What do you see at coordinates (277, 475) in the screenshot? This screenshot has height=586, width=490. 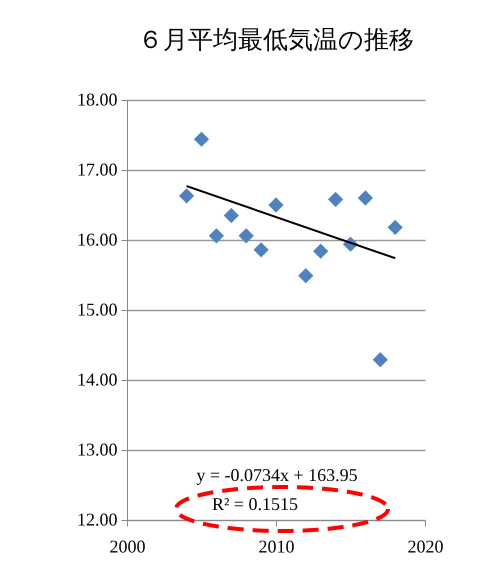 I see `annotation: y = -0.0734x + 163.95` at bounding box center [277, 475].